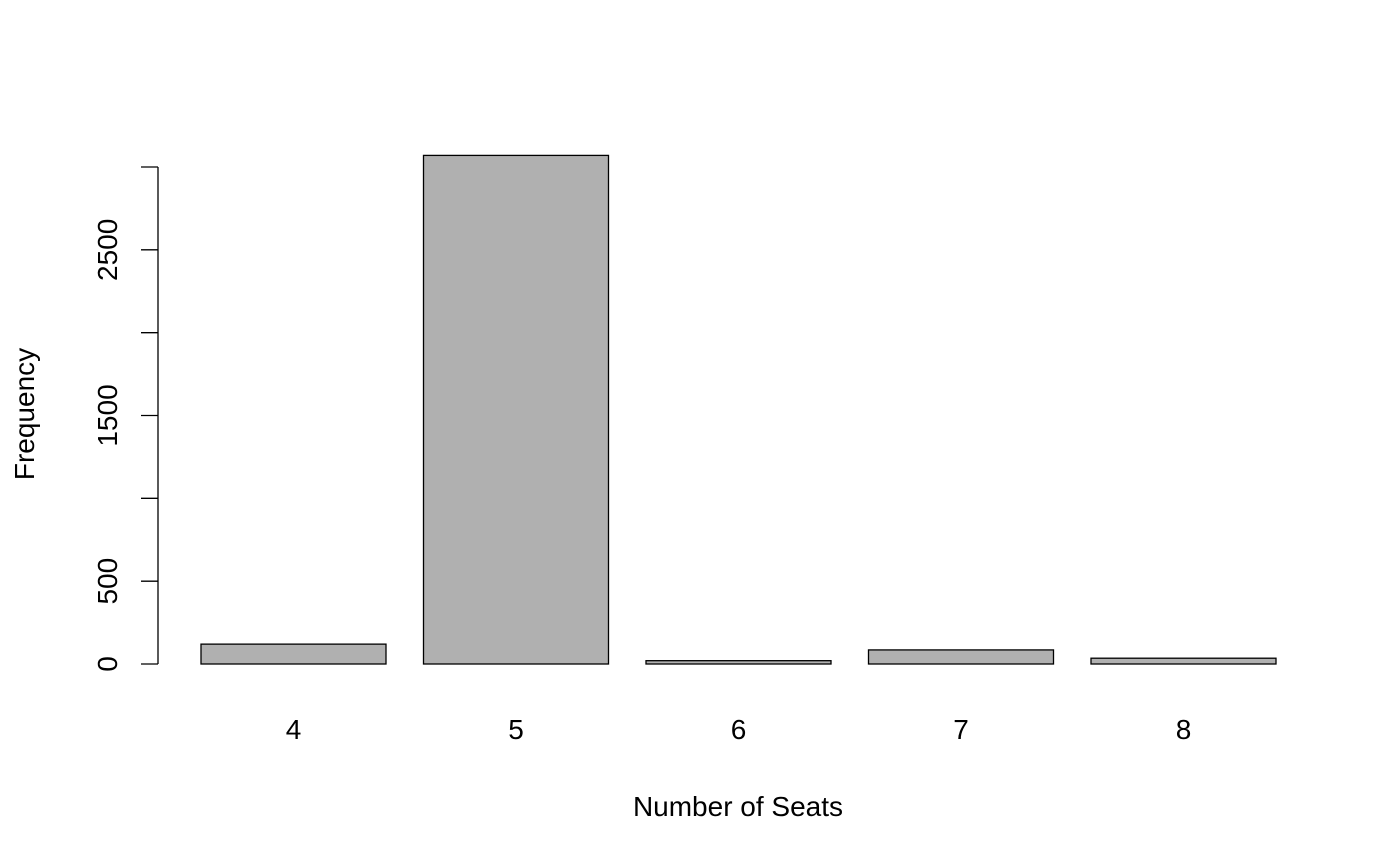  Describe the element at coordinates (107, 581) in the screenshot. I see `y-tick-label: 500` at that location.